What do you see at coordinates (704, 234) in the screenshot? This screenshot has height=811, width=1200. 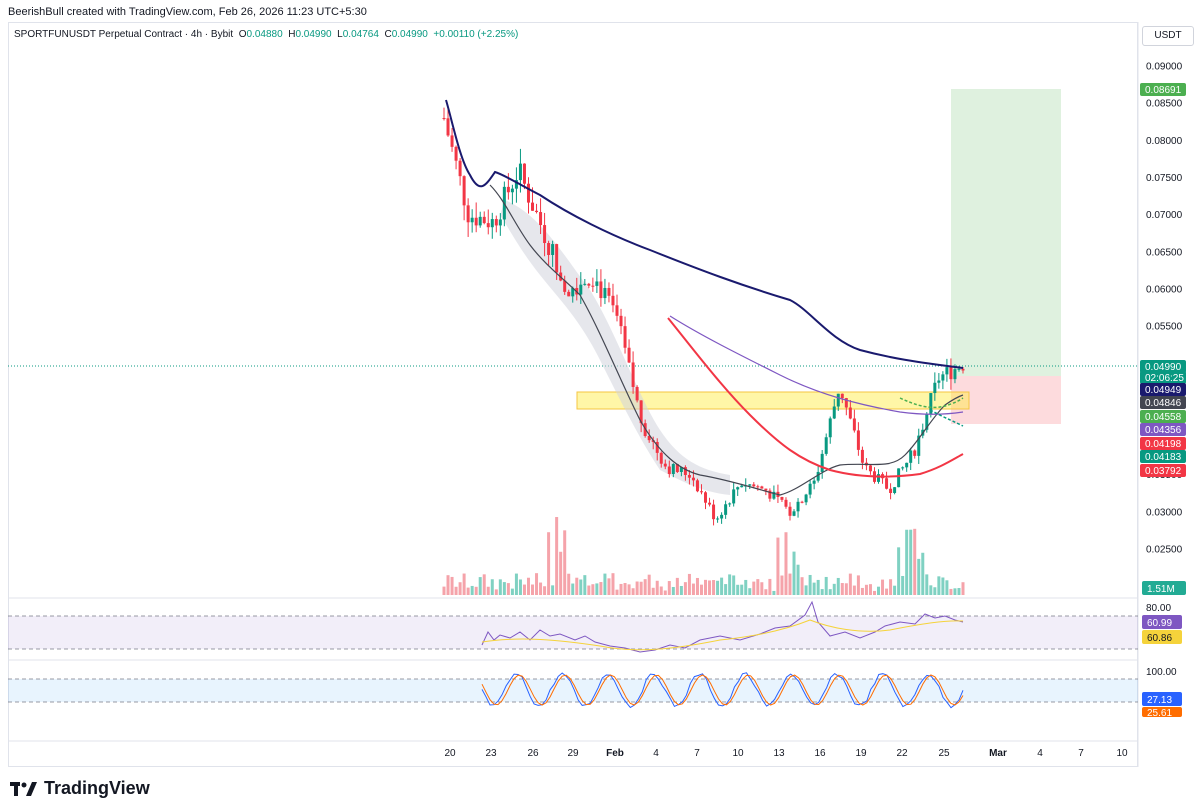 I see `ma-long` at bounding box center [704, 234].